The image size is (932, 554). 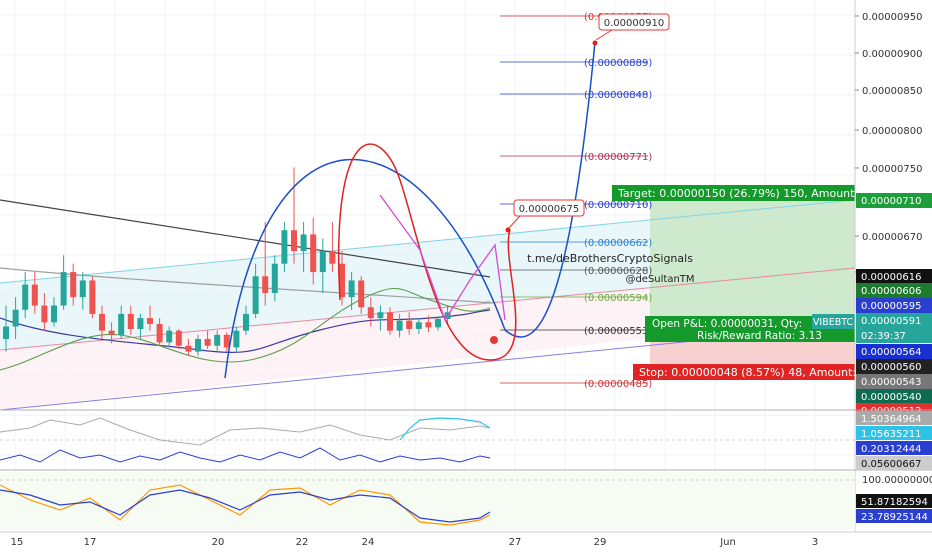 I want to click on fib-level-label: (0.00000848), so click(x=618, y=95).